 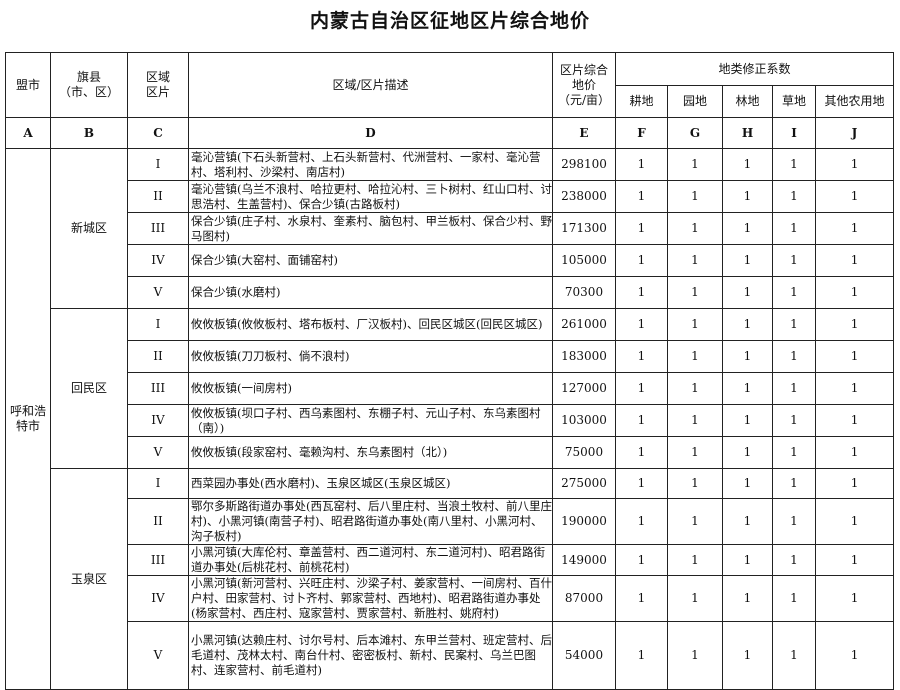 What do you see at coordinates (370, 356) in the screenshot?
I see `desc-cell: 攸攸板镇(刀刀板村、倘不浪村)` at bounding box center [370, 356].